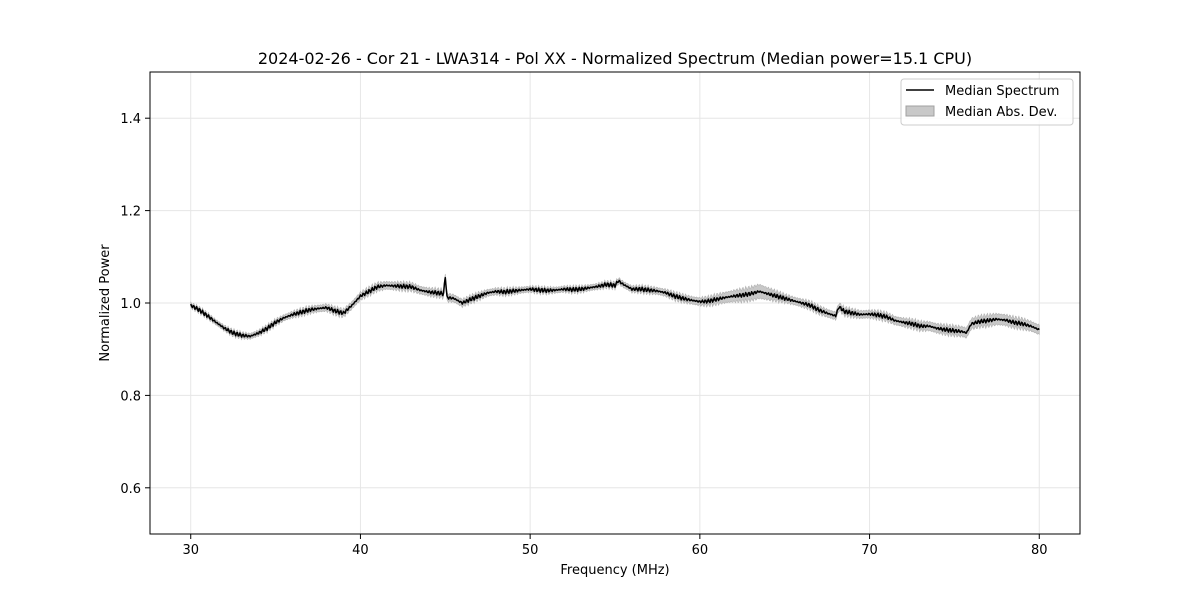 The image size is (1200, 600). I want to click on legend-label-median-abs-dev: Median Abs. Dev., so click(1001, 112).